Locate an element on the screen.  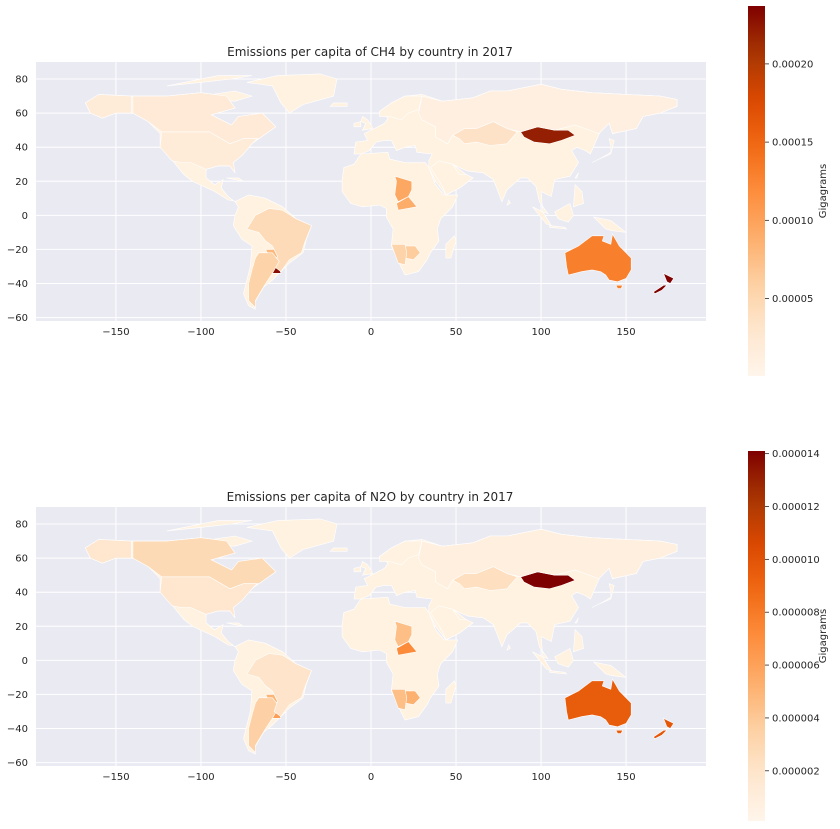
colorbar-tick-label: 0.000004 is located at coordinates (796, 718).